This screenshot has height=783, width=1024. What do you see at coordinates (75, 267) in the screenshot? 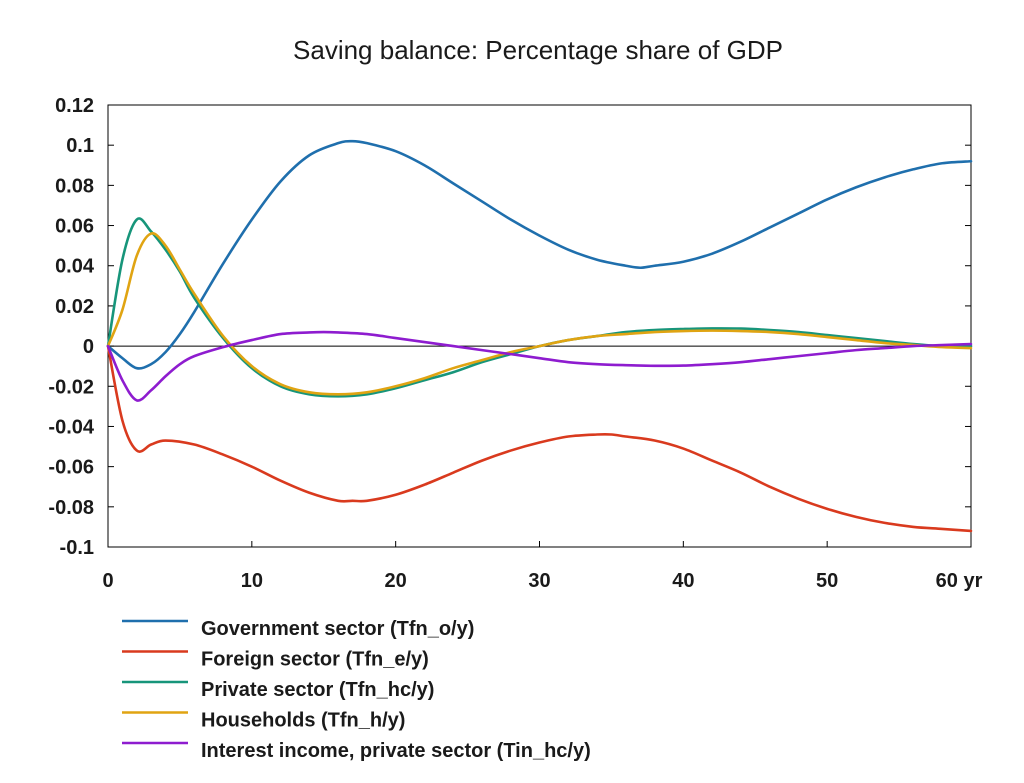
I see `y-tick-label: 0.04` at bounding box center [75, 267].